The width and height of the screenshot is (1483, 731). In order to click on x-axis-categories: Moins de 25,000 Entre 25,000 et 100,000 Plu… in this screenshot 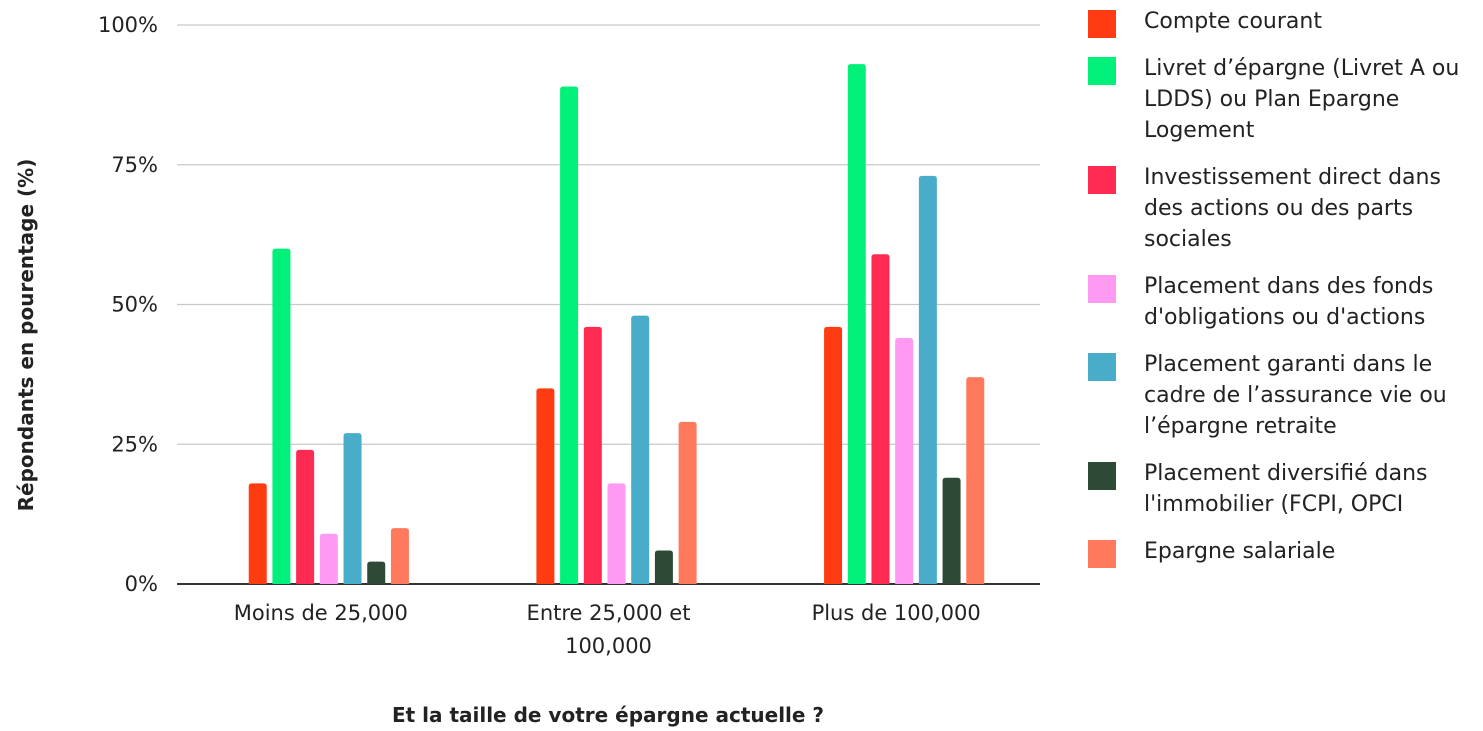, I will do `click(607, 629)`.